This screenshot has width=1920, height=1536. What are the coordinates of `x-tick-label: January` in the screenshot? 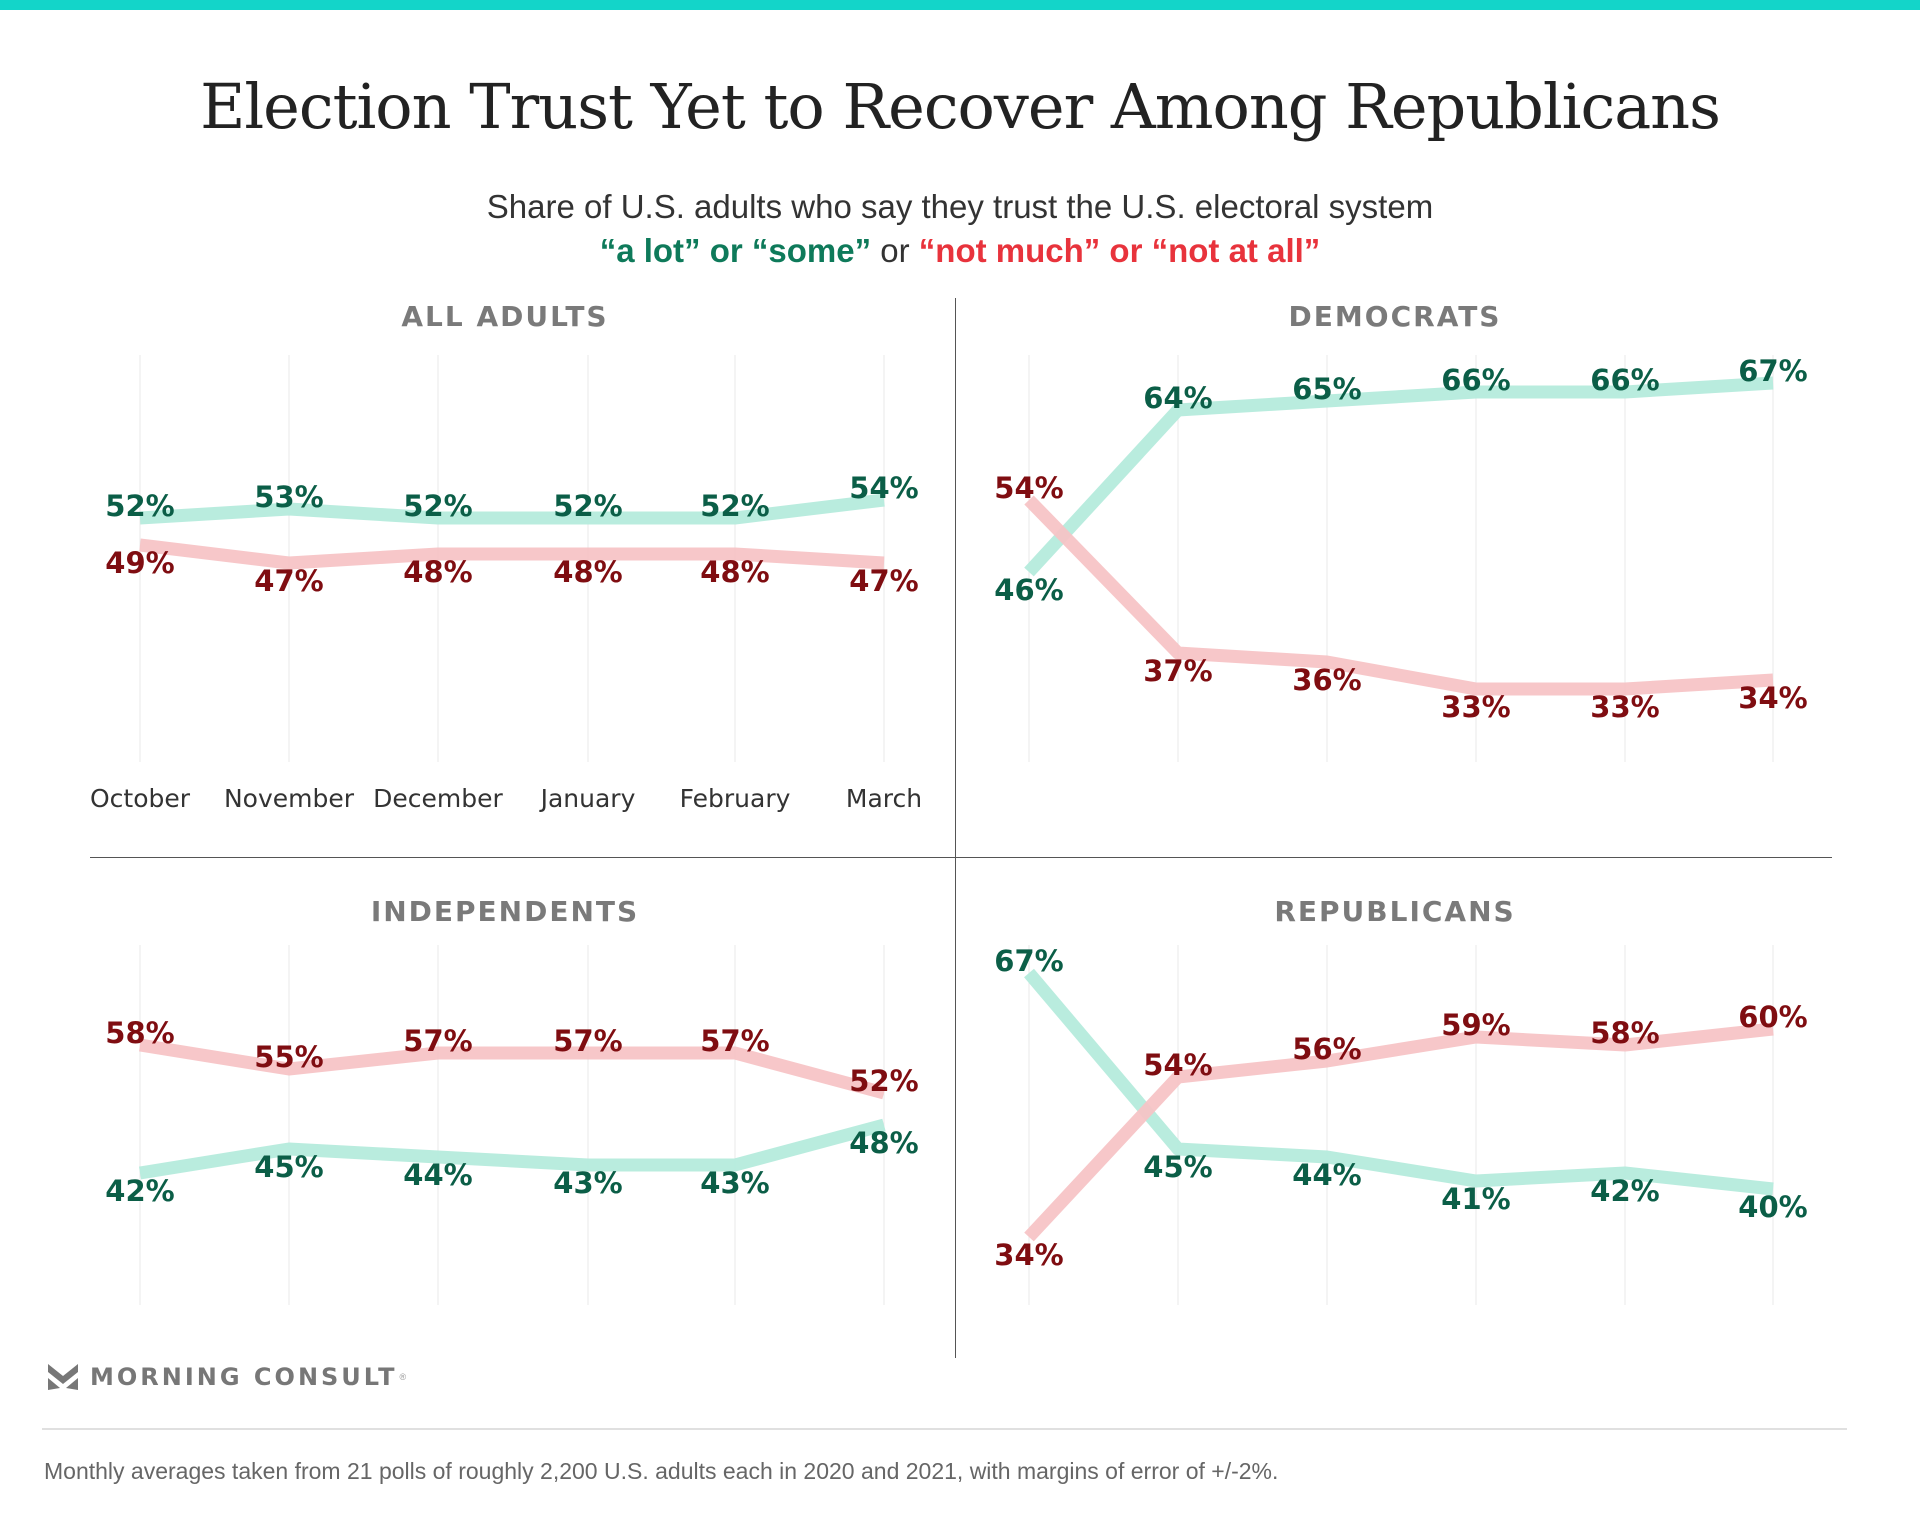 It's located at (587, 798).